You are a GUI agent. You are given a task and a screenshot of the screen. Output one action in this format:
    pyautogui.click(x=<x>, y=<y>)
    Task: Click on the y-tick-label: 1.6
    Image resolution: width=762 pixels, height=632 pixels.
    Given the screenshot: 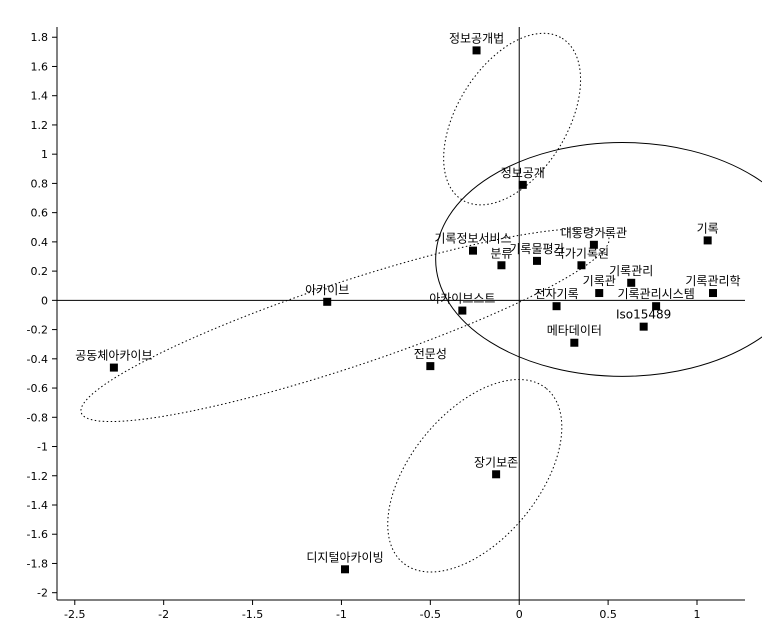 What is the action you would take?
    pyautogui.click(x=40, y=66)
    